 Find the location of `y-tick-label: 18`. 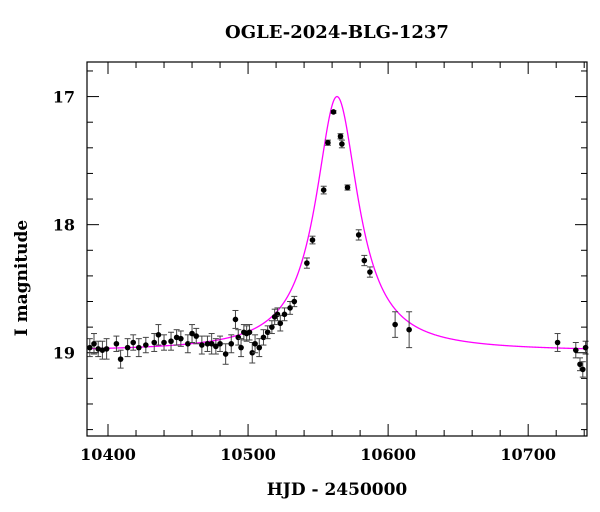

y-tick-label: 18 is located at coordinates (64, 225).